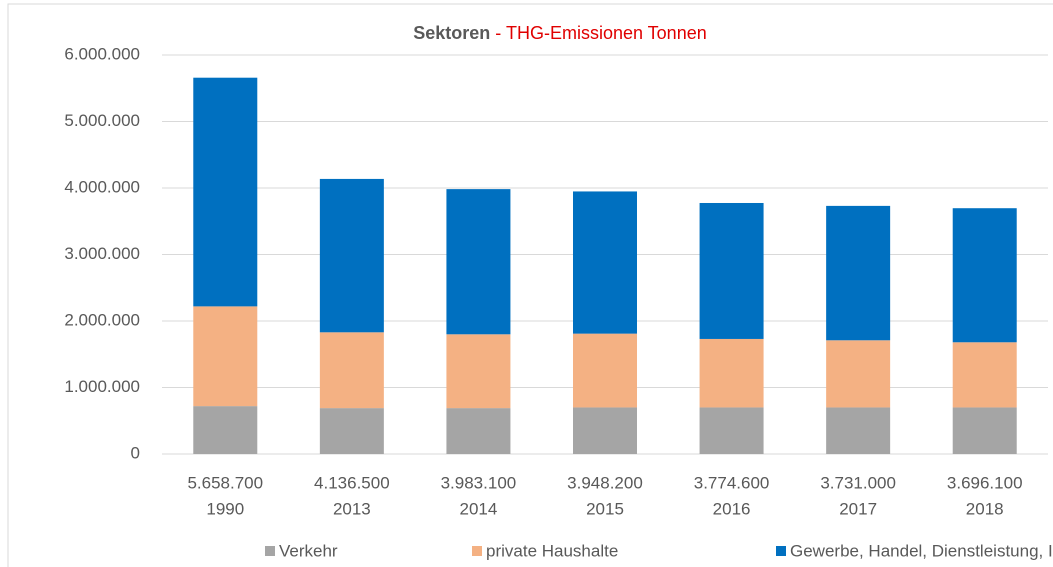  Describe the element at coordinates (102, 319) in the screenshot. I see `y-tick-label: 2.000.000` at that location.